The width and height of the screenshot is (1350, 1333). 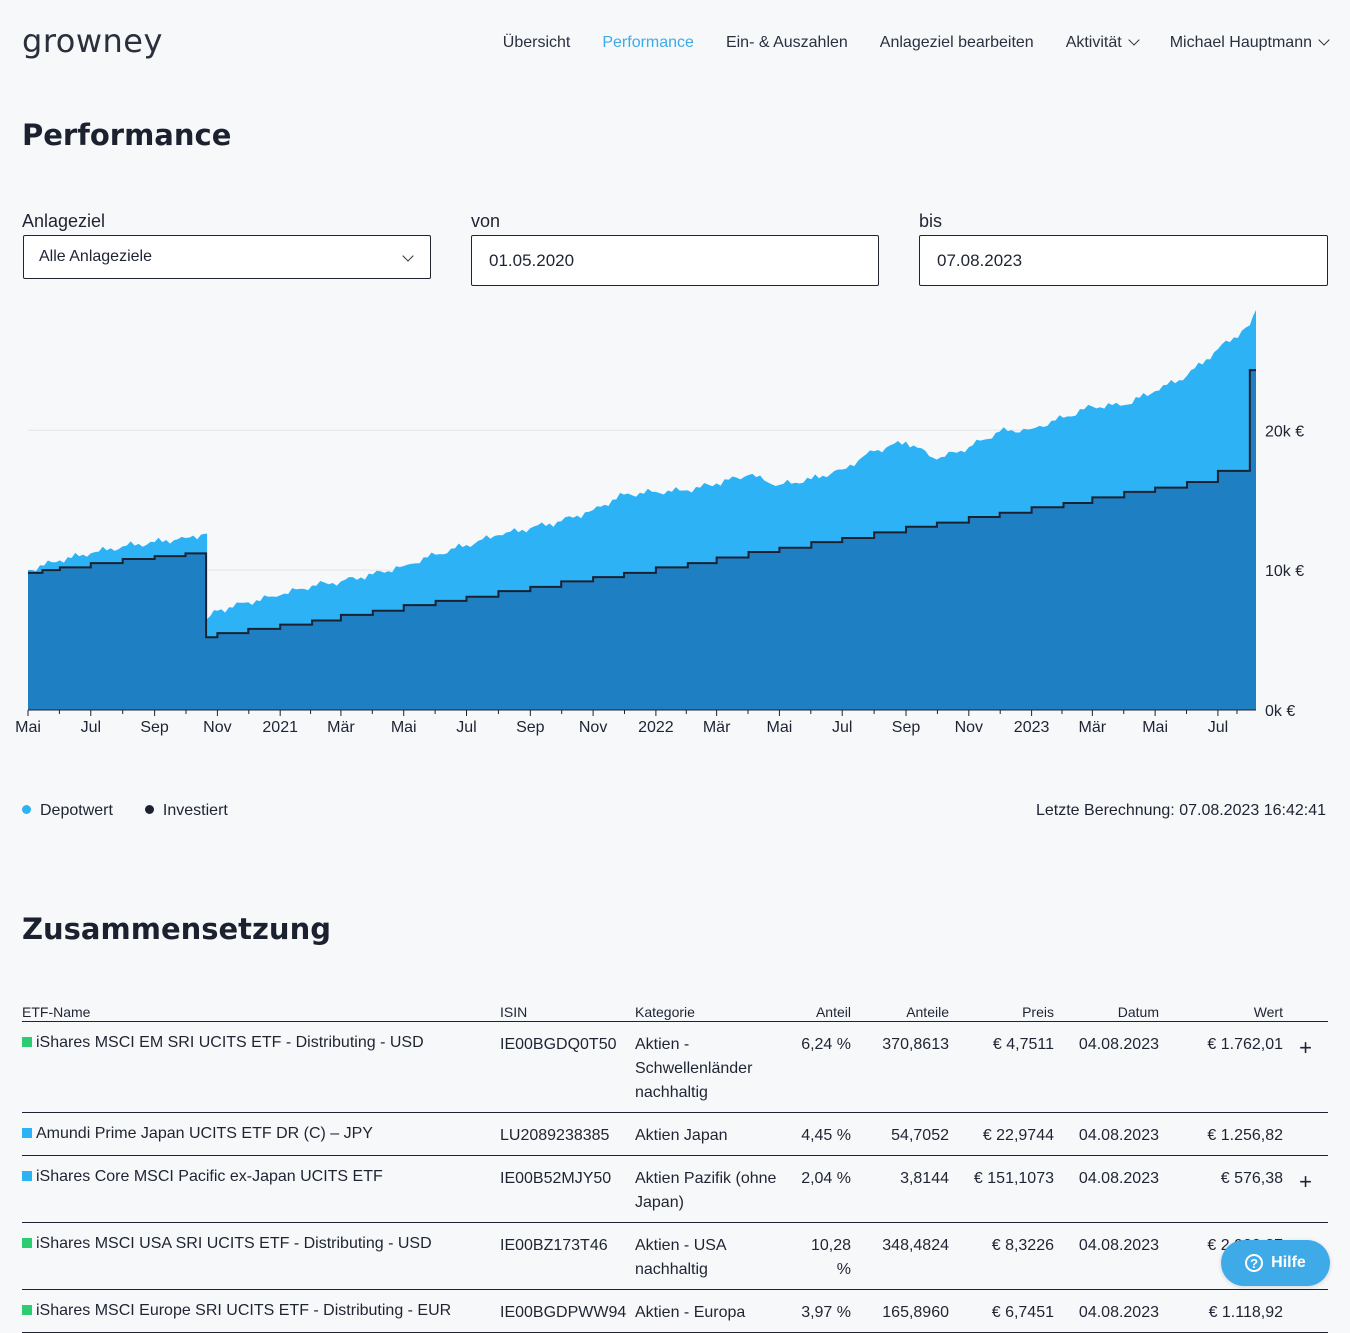 What do you see at coordinates (567, 1189) in the screenshot?
I see `cell-isin: IE00B52MJY50` at bounding box center [567, 1189].